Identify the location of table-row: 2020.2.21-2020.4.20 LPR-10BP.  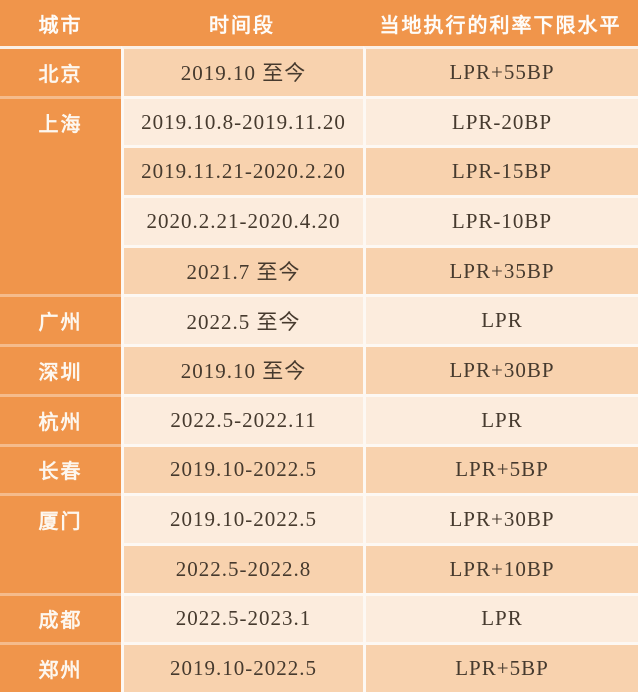
(319, 220).